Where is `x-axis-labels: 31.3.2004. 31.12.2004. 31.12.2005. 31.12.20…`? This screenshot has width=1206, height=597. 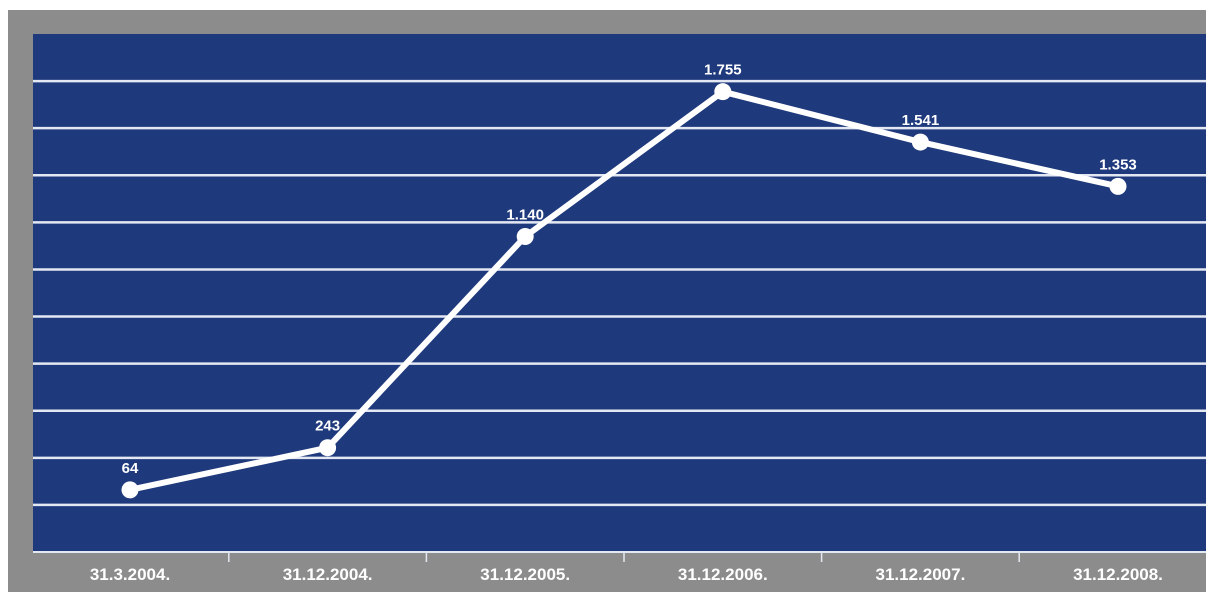 x-axis-labels: 31.3.2004. 31.12.2004. 31.12.2005. 31.12.20… is located at coordinates (626, 574).